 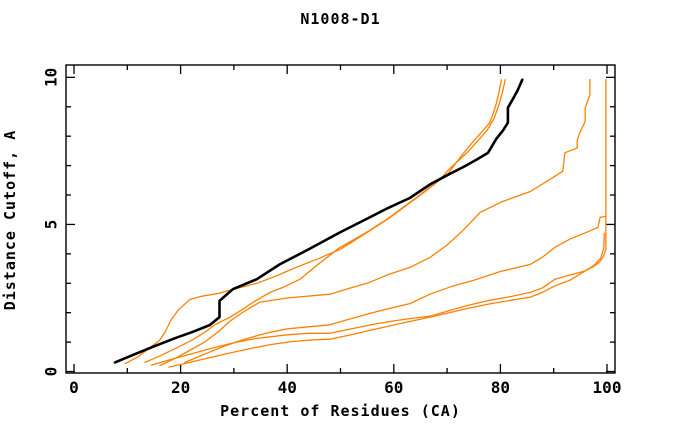 What do you see at coordinates (607, 387) in the screenshot?
I see `x-tick-label: 100` at bounding box center [607, 387].